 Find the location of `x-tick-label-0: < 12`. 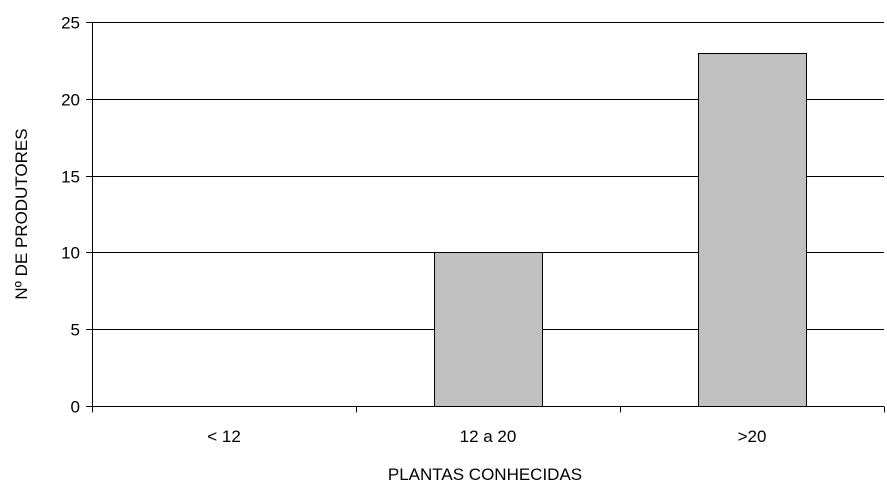

x-tick-label-0: < 12 is located at coordinates (224, 436).